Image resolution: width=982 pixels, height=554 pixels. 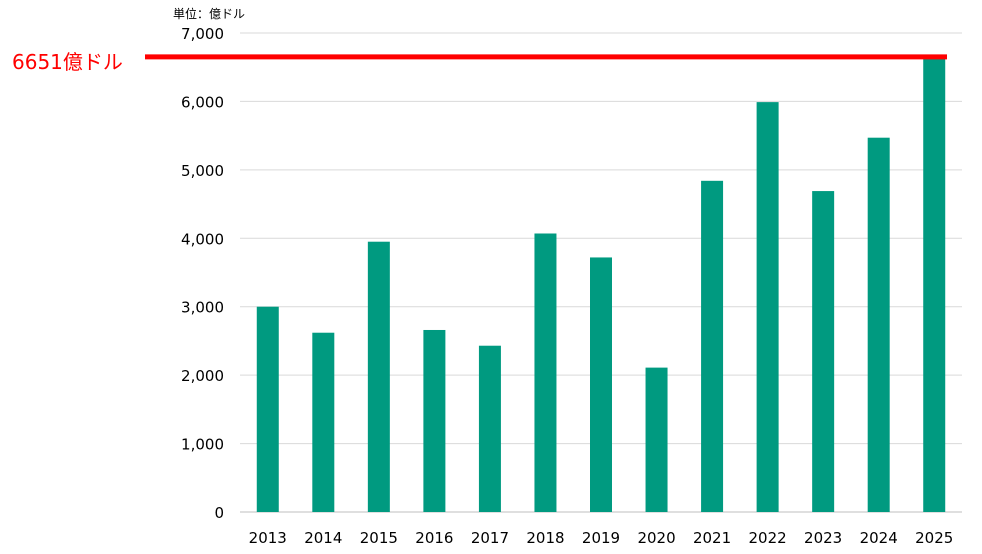 I want to click on x-tick-label: 2021, so click(x=712, y=538).